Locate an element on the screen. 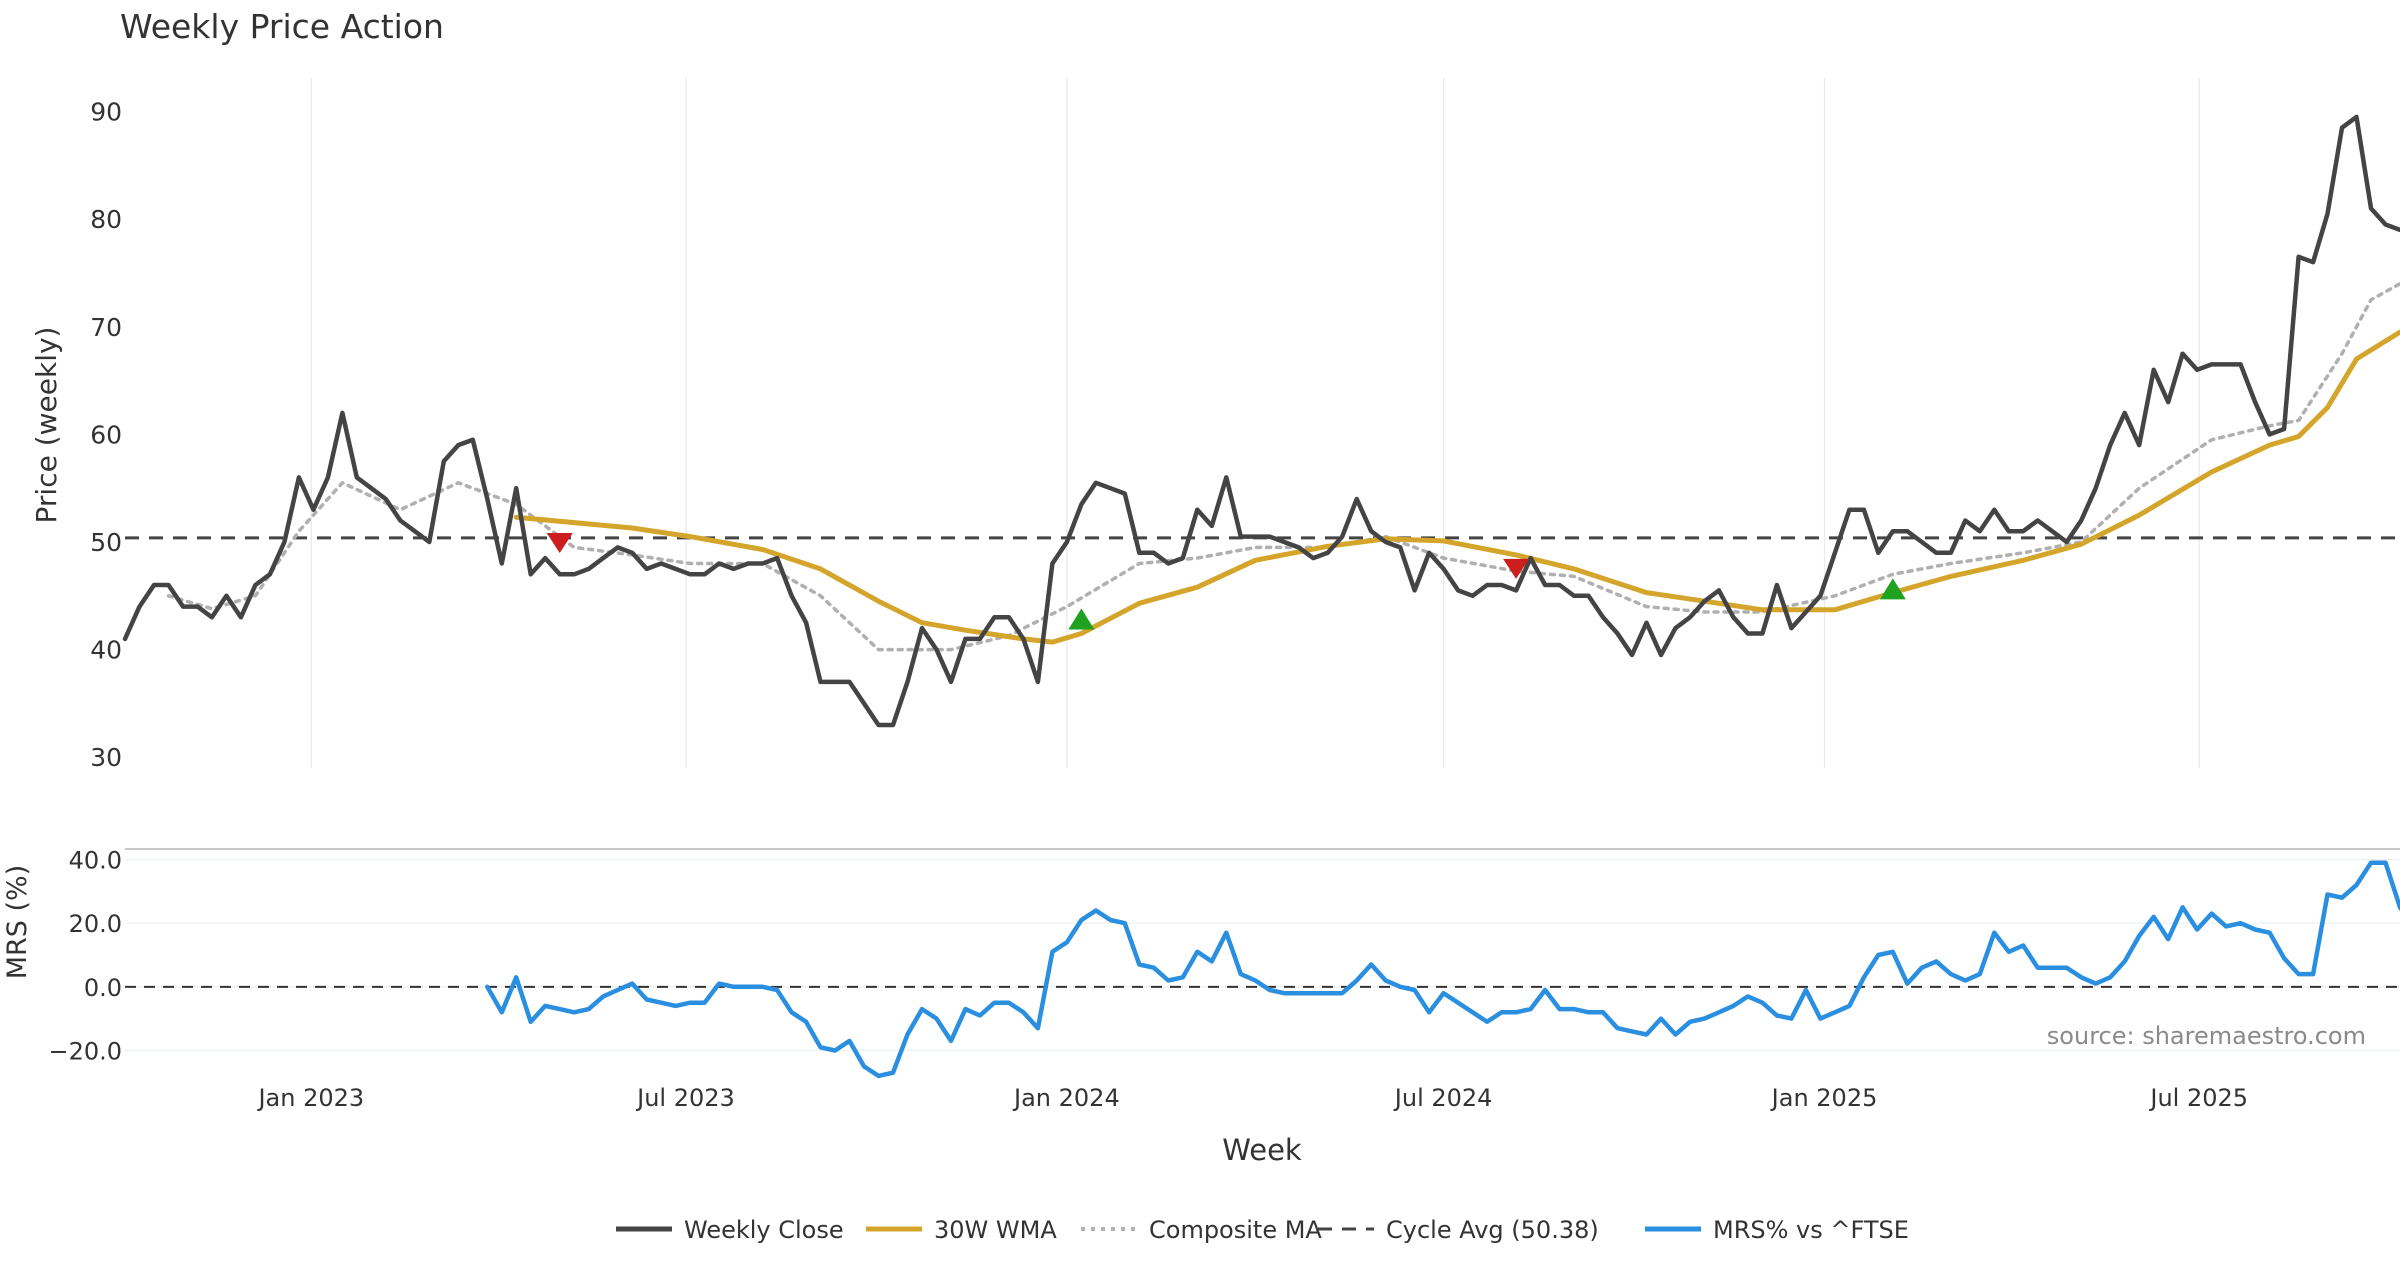  price-y-tick-label: 50 is located at coordinates (106, 542).